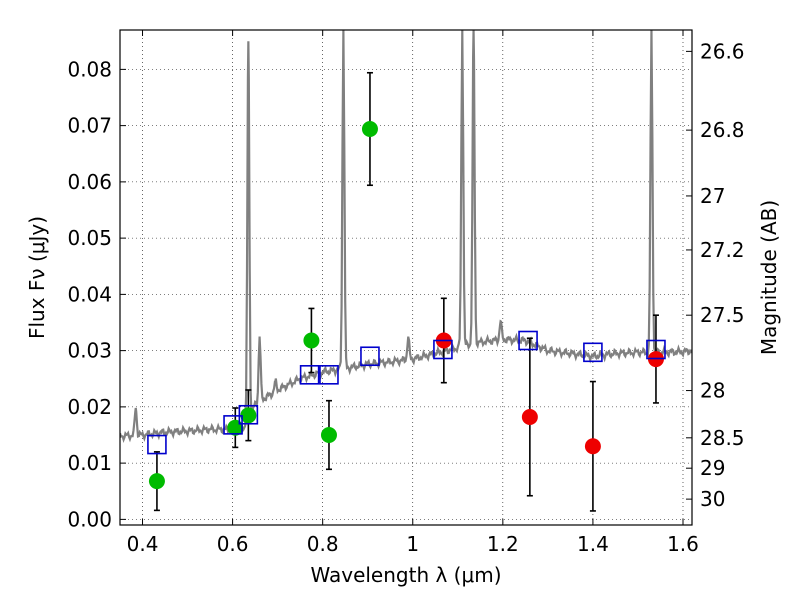 Image resolution: width=800 pixels, height=600 pixels. What do you see at coordinates (769, 277) in the screenshot?
I see `right-y-axis-label: Magnitude (AB)` at bounding box center [769, 277].